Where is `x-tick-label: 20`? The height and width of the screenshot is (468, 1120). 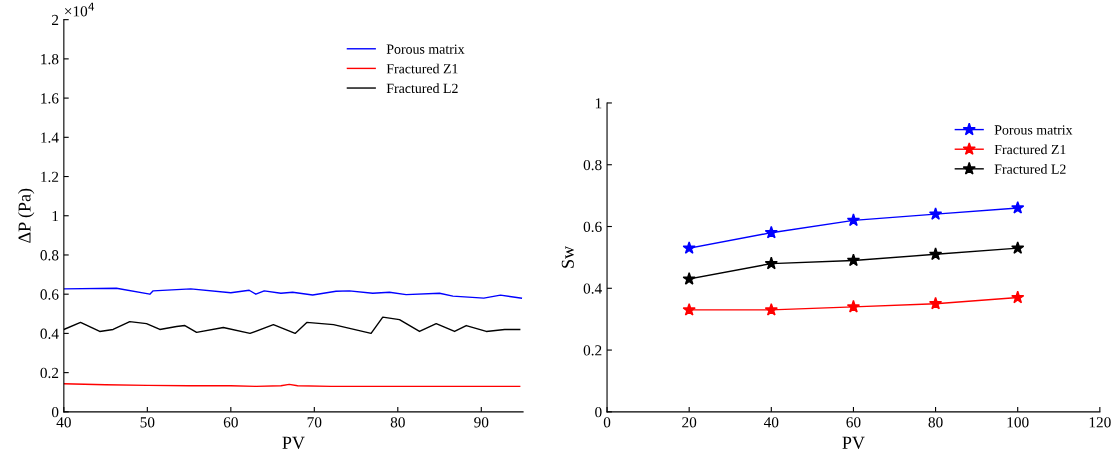 x-tick-label: 20 is located at coordinates (689, 422).